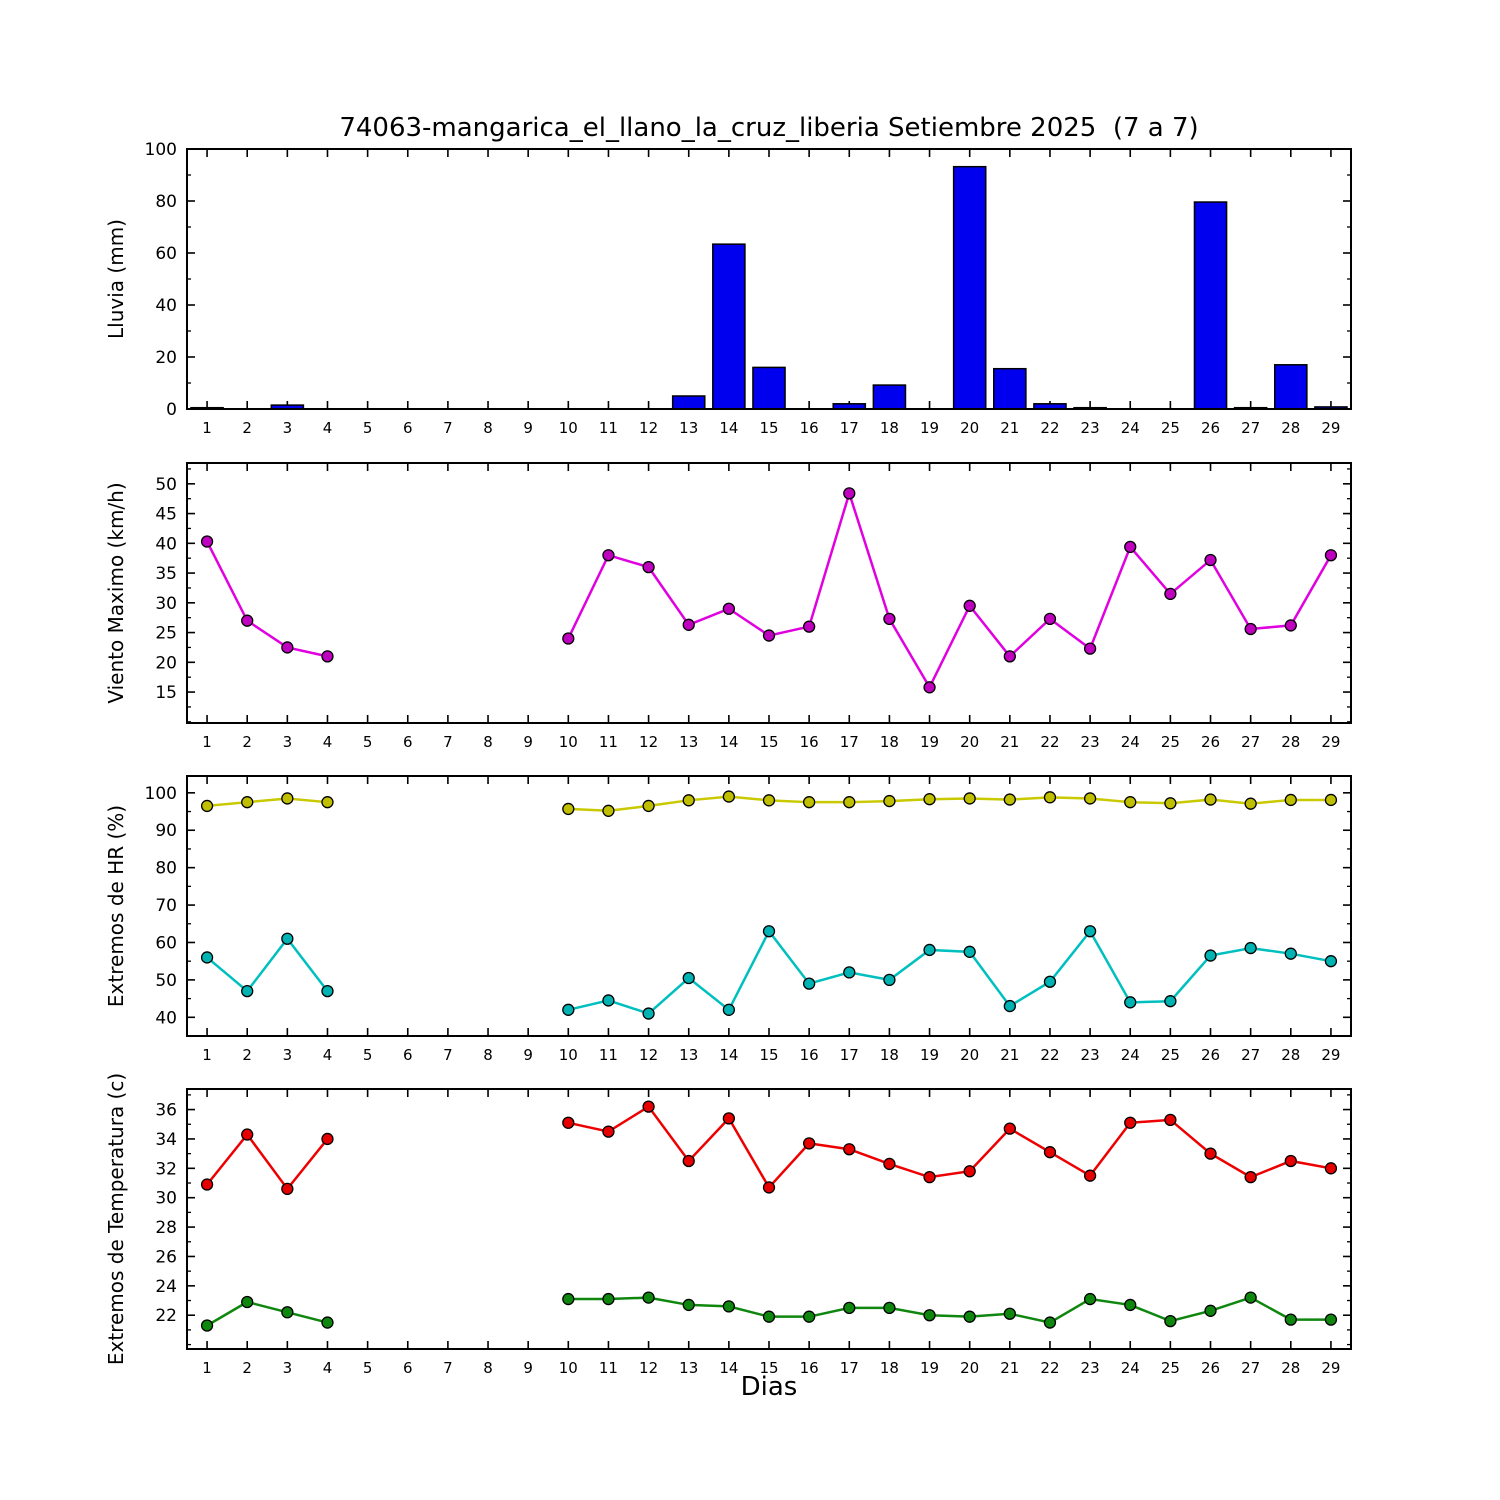 The height and width of the screenshot is (1500, 1500). Describe the element at coordinates (116, 279) in the screenshot. I see `ylabel-lluvia: Lluvia (mm)` at that location.